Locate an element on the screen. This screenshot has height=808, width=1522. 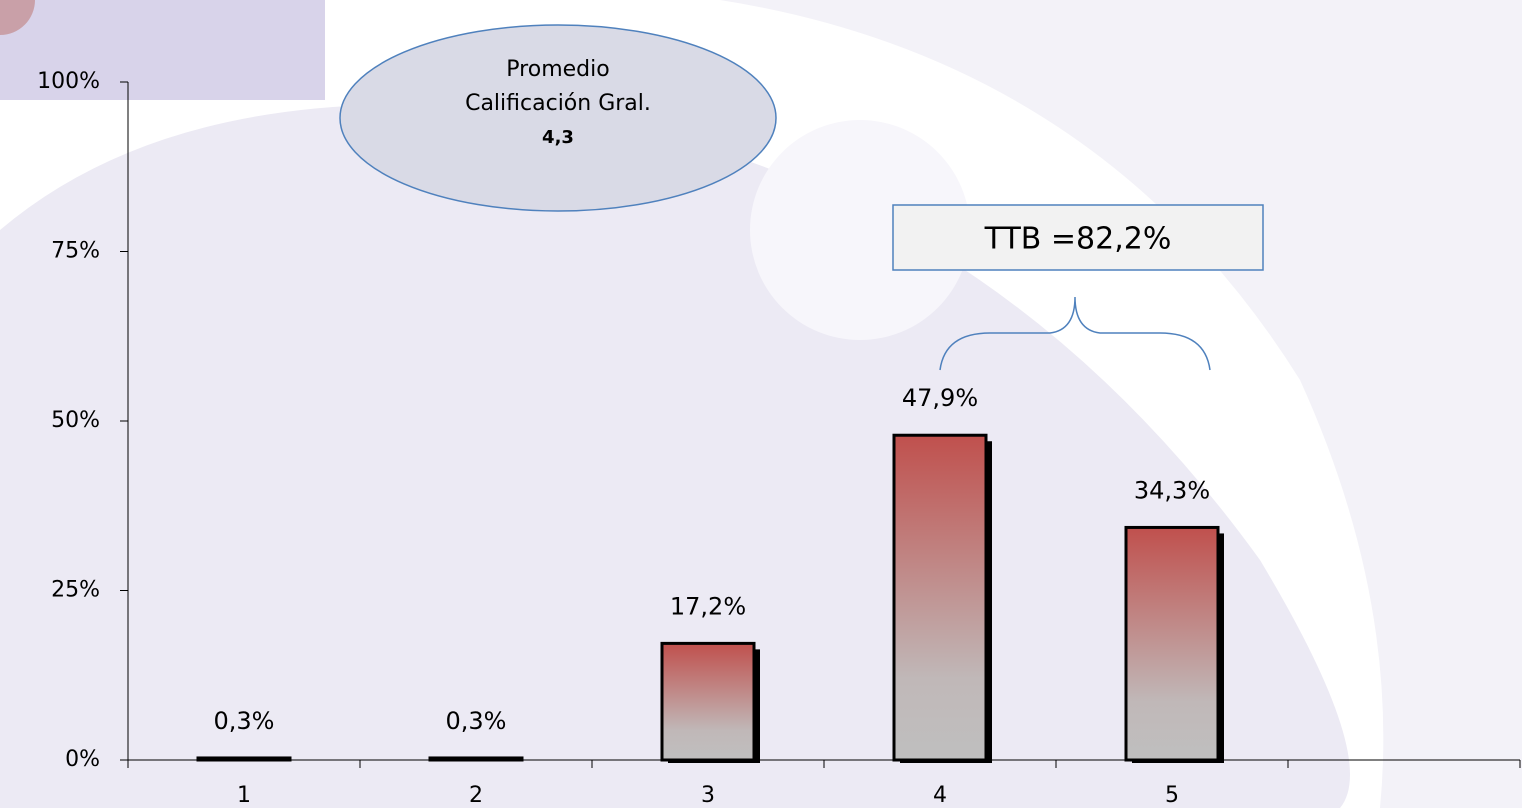
ttb-box is located at coordinates (1078, 237).